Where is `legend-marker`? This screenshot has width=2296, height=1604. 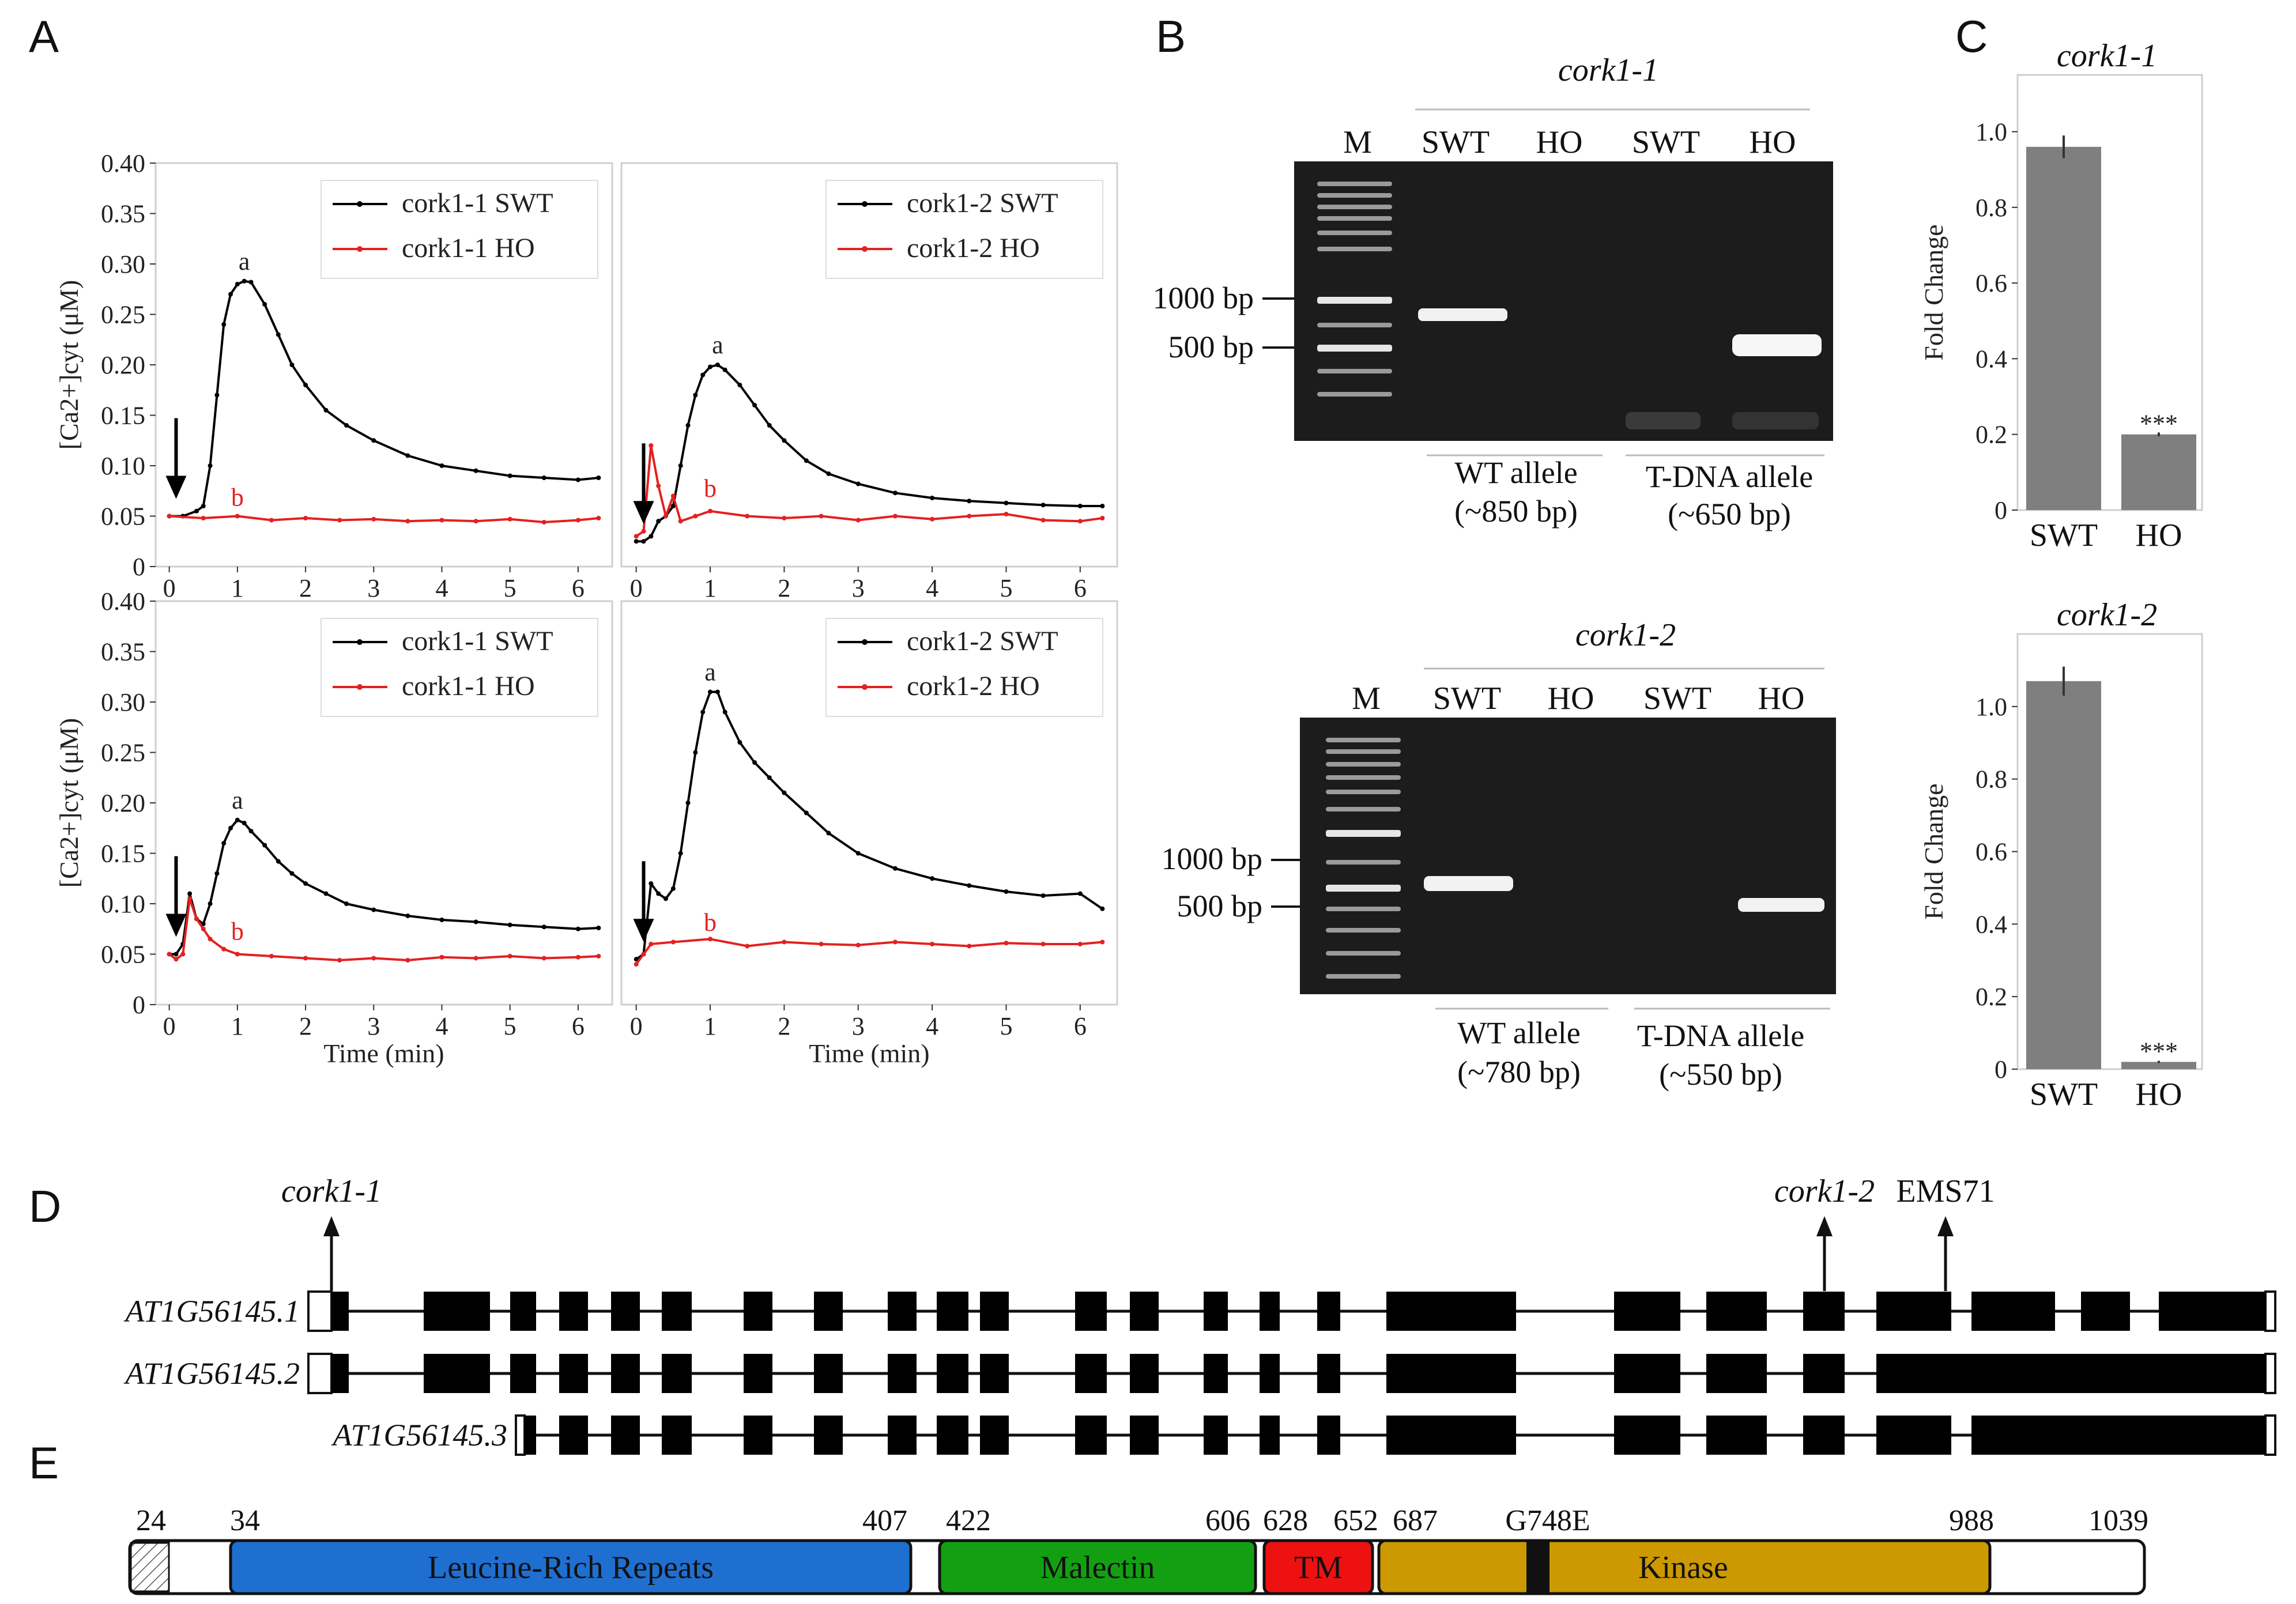
legend-marker is located at coordinates (360, 204).